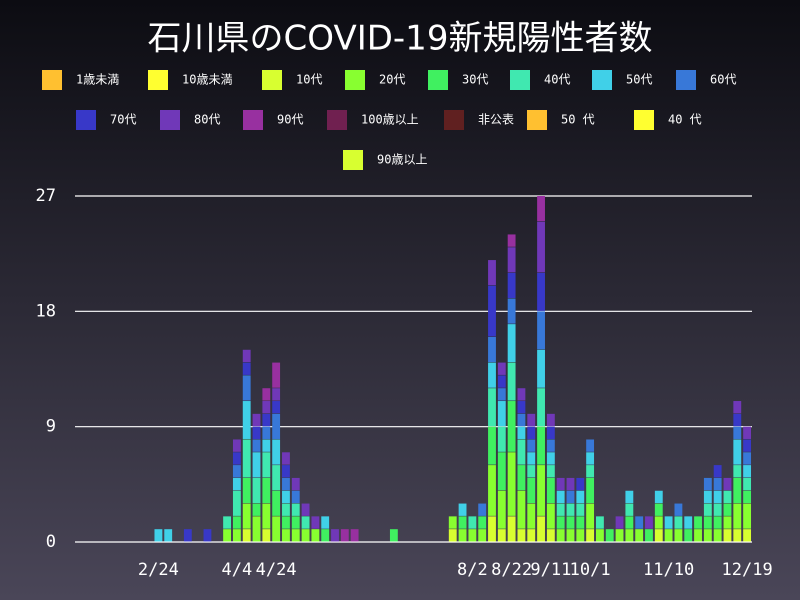 This screenshot has height=600, width=800. Describe the element at coordinates (51, 542) in the screenshot. I see `y-tick-label: 0` at that location.